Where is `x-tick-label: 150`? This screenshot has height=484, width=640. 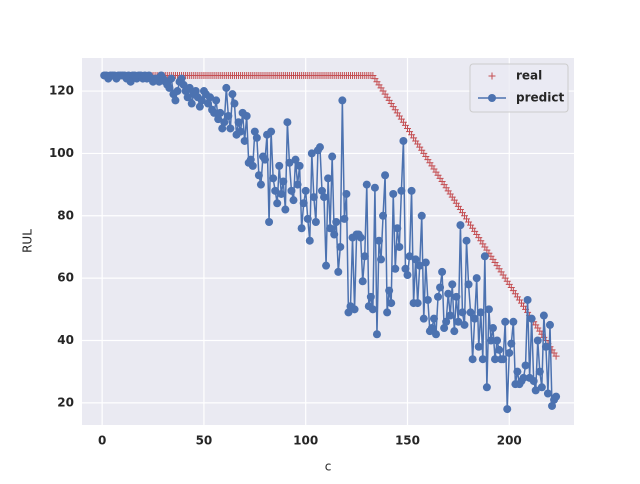
x-tick-label: 150 is located at coordinates (407, 441).